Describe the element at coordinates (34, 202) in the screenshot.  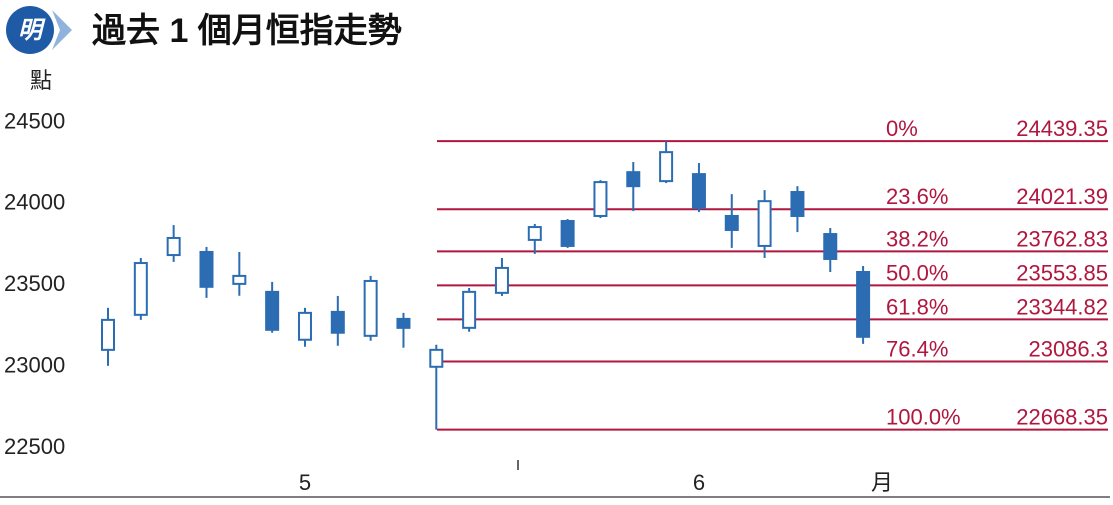
I see `y-tick-label: 24000` at that location.